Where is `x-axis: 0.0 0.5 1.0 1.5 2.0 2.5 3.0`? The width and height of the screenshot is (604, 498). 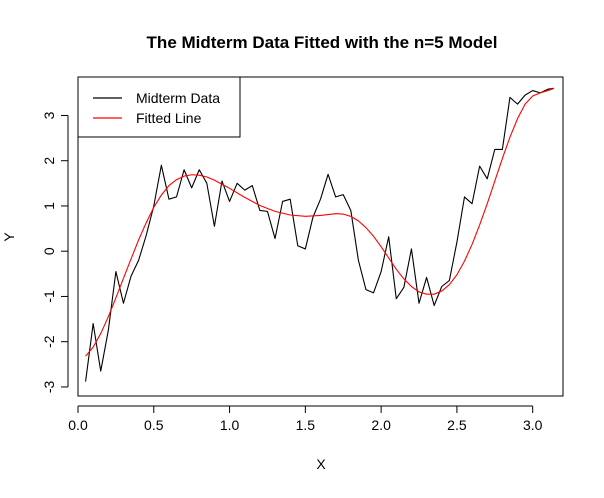 x-axis: 0.0 0.5 1.0 1.5 2.0 2.5 3.0 is located at coordinates (305, 419).